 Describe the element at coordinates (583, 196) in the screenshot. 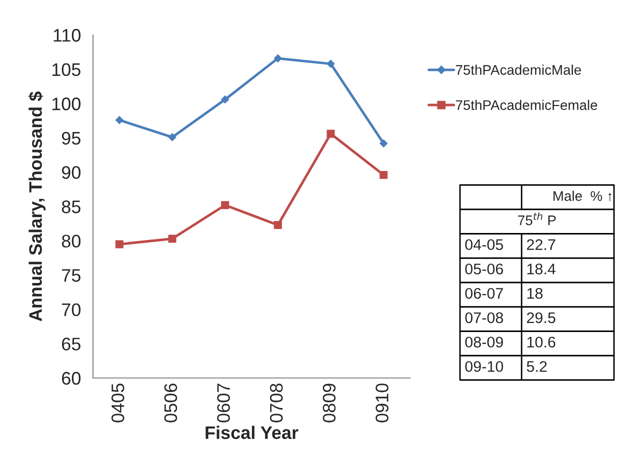

I see `text: Male % ↑` at that location.